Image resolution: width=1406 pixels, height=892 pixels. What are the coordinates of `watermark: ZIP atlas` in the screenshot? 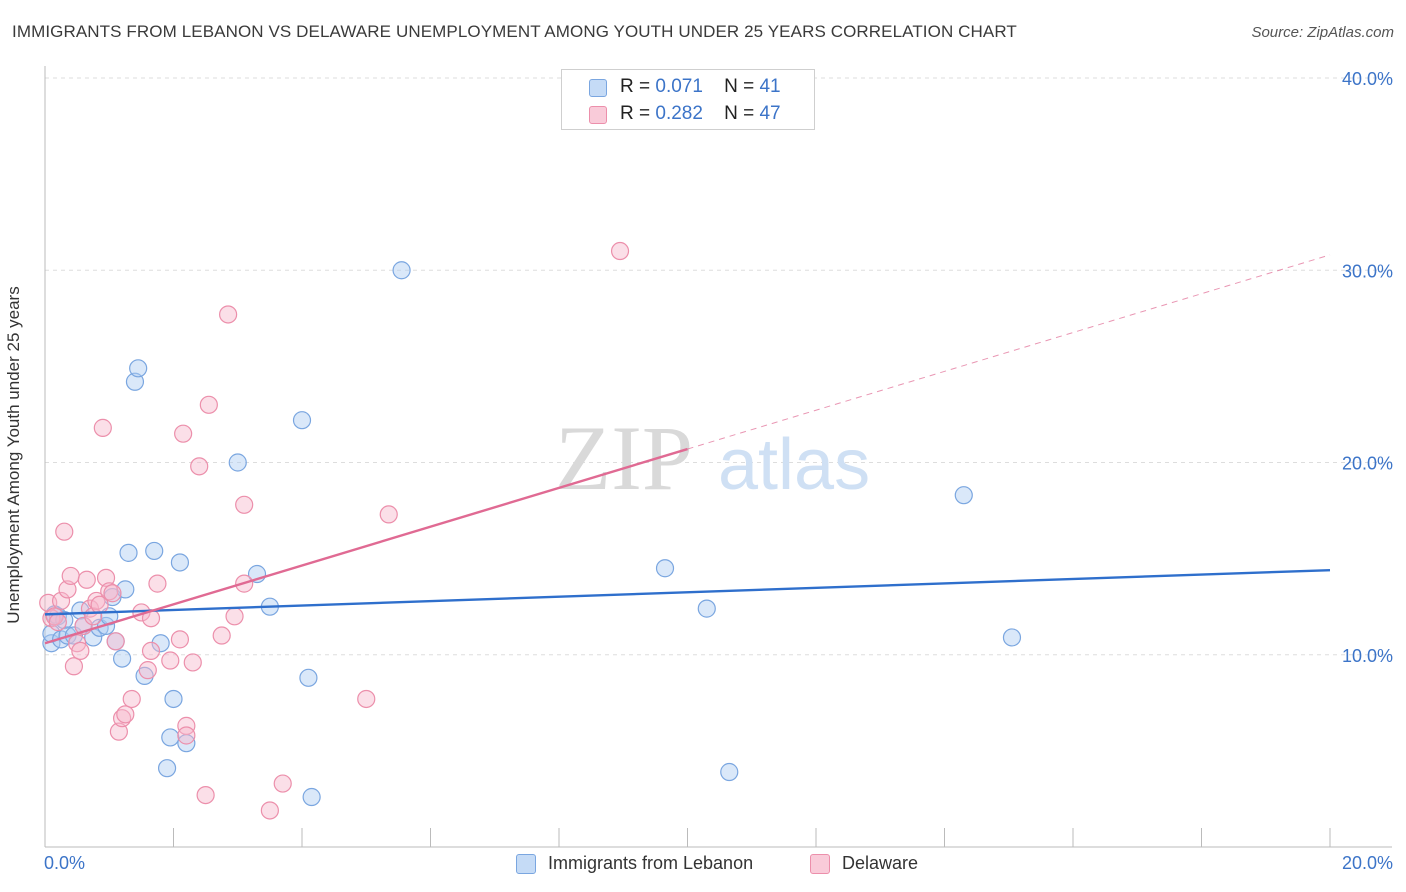 It's located at (712, 458).